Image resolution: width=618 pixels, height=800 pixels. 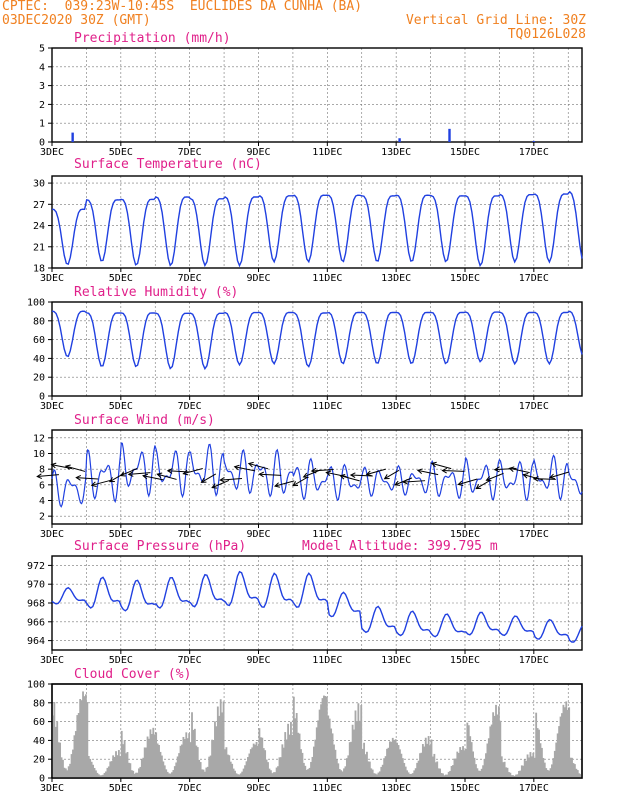 I want to click on x-tick-label: 7DEC, so click(x=190, y=788).